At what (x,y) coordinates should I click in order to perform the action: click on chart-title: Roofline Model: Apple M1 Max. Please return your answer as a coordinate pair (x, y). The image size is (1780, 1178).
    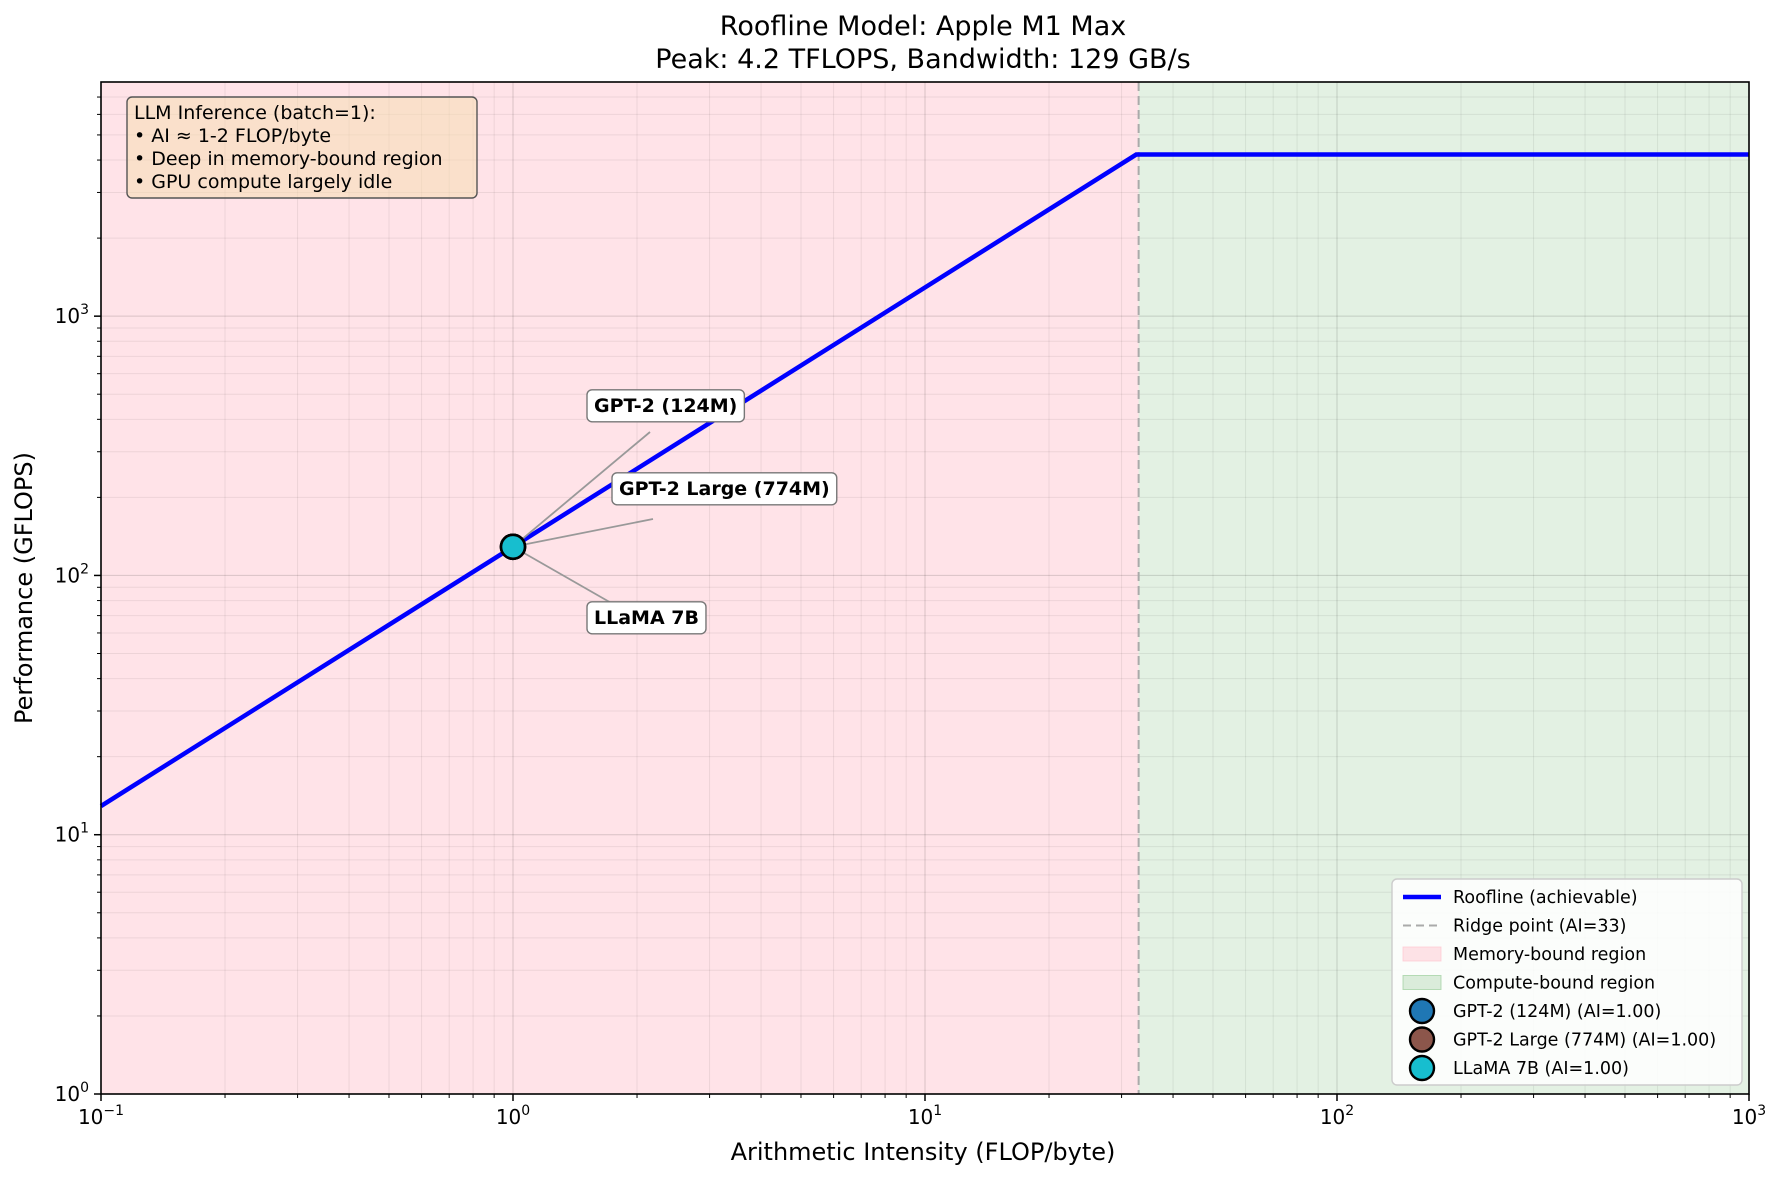
    Looking at the image, I should click on (923, 26).